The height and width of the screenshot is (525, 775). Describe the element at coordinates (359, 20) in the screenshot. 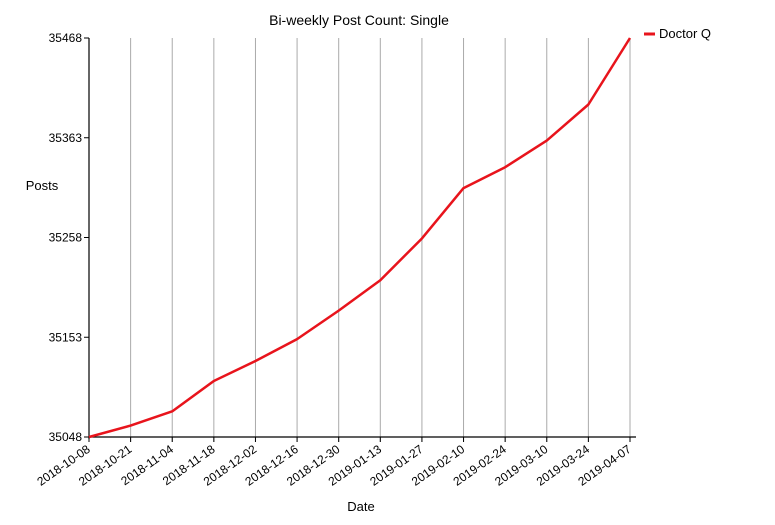

I see `chart-title: Bi-weekly Post Count: Single` at that location.